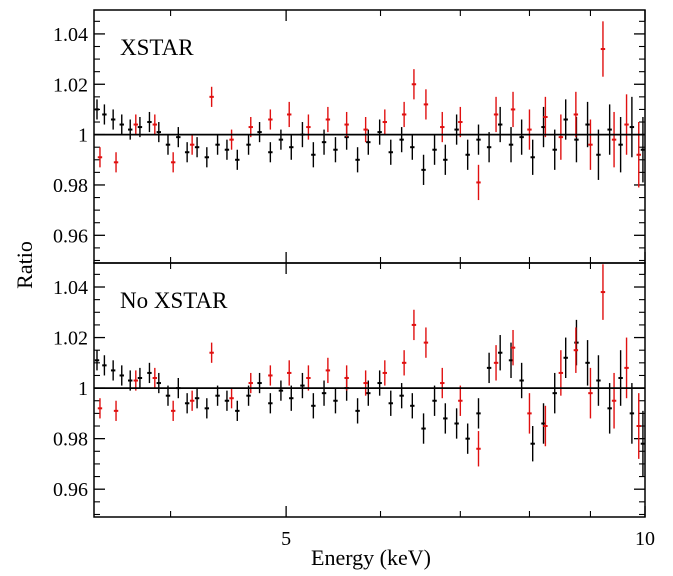 Image resolution: width=673 pixels, height=576 pixels. I want to click on panel-label: No XSTAR, so click(174, 300).